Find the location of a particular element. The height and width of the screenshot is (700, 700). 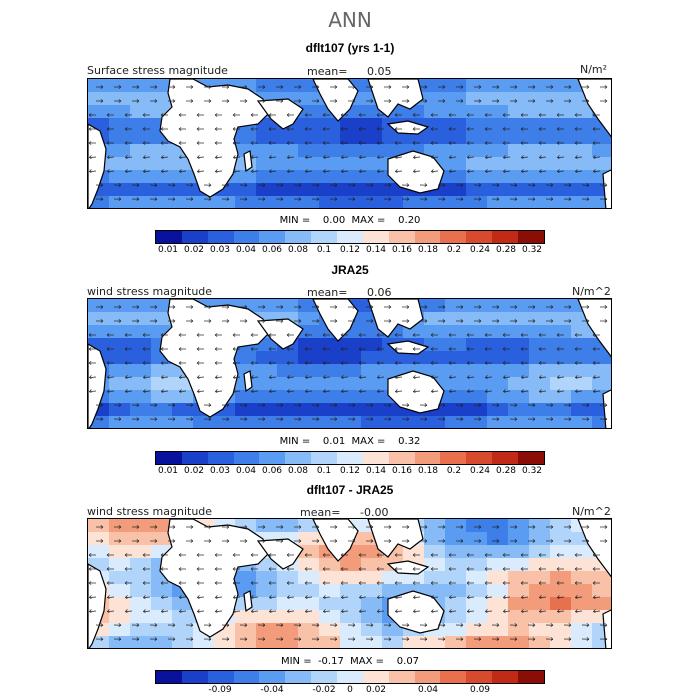

colorbar-tick-label: 0.14 is located at coordinates (376, 250).